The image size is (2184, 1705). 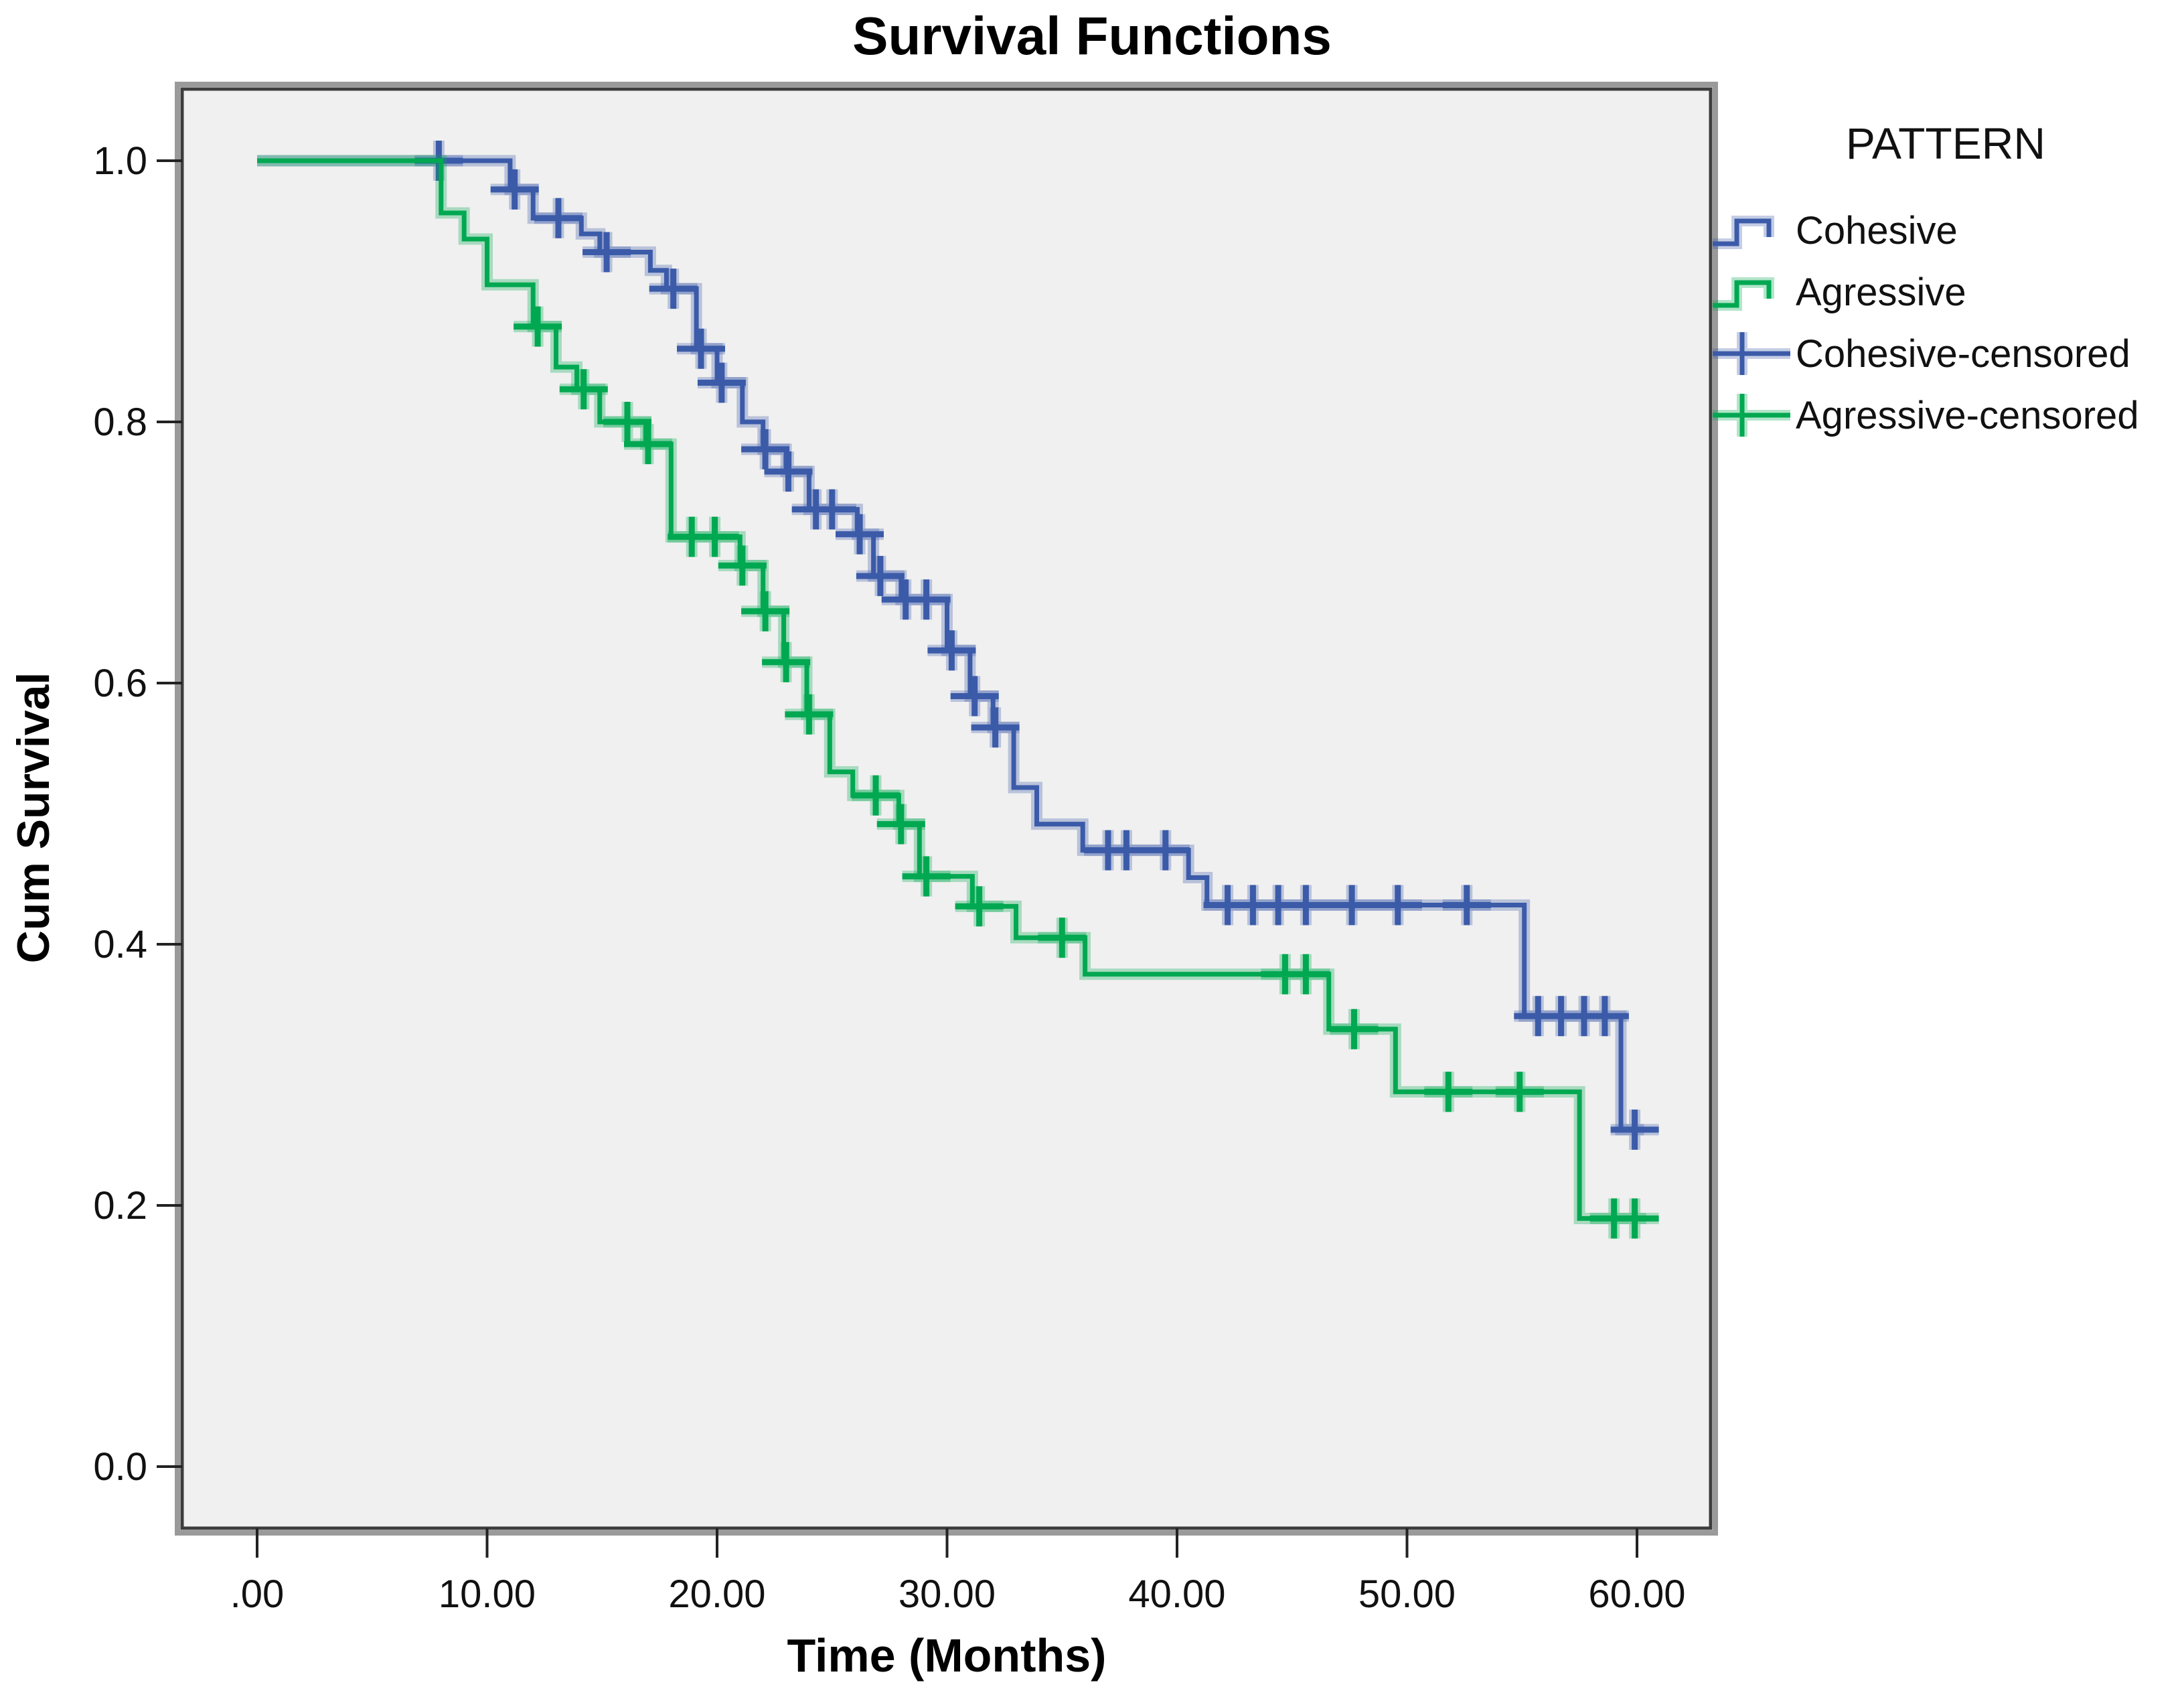 What do you see at coordinates (120, 1206) in the screenshot?
I see `y-tick-label: 0.2` at bounding box center [120, 1206].